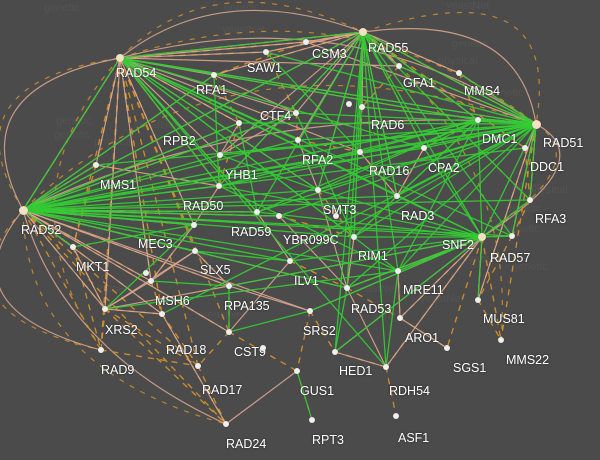 This screenshot has width=600, height=460. I want to click on node-rad16, so click(360, 152).